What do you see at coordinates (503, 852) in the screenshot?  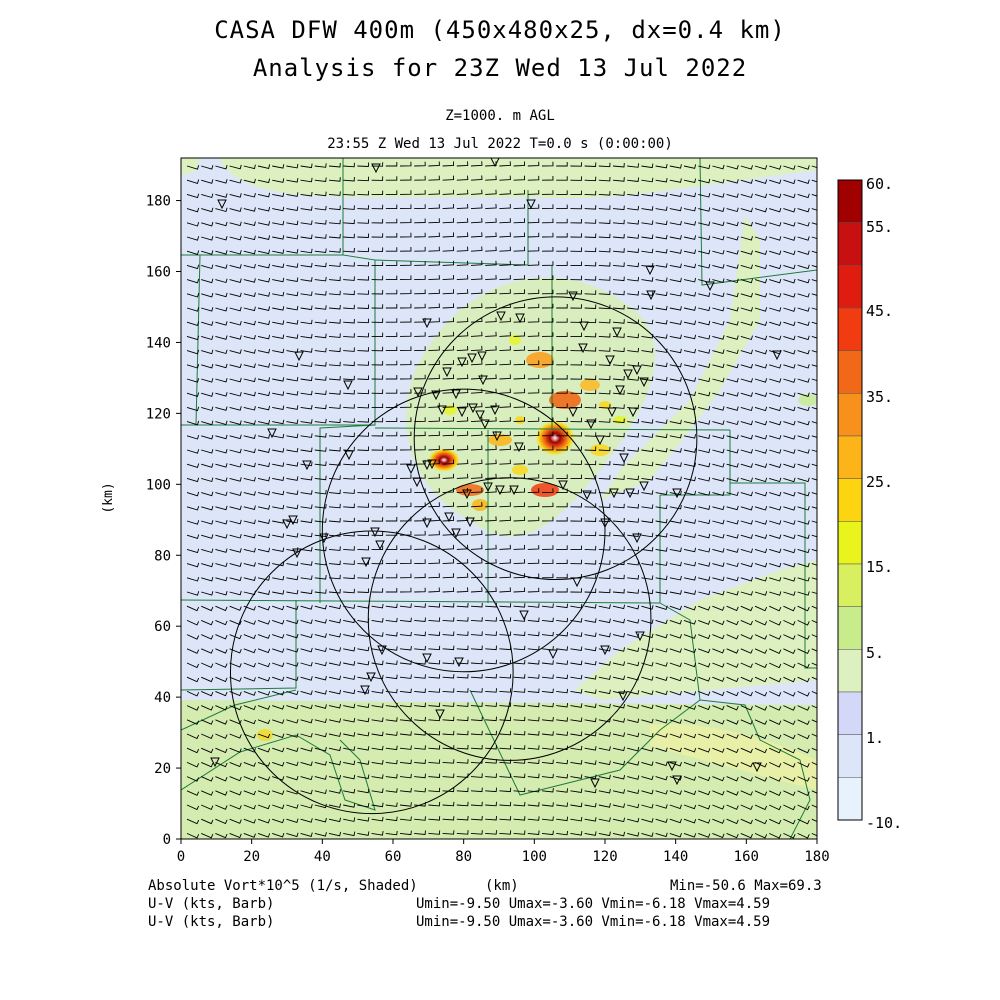 I see `x-axis: 0 20 40 60 80 100 120 140 160 180` at bounding box center [503, 852].